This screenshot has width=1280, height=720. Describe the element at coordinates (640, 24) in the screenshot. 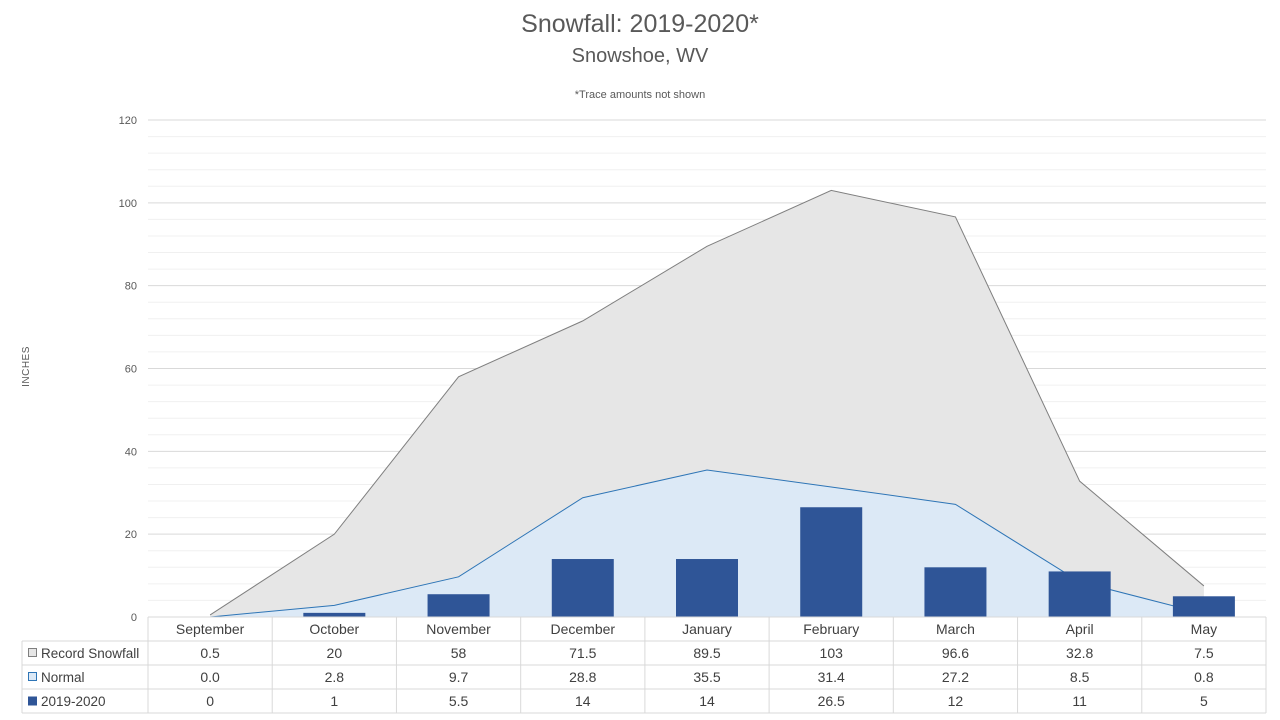

I see `chart-title: Snowfall: 2019-2020*` at that location.